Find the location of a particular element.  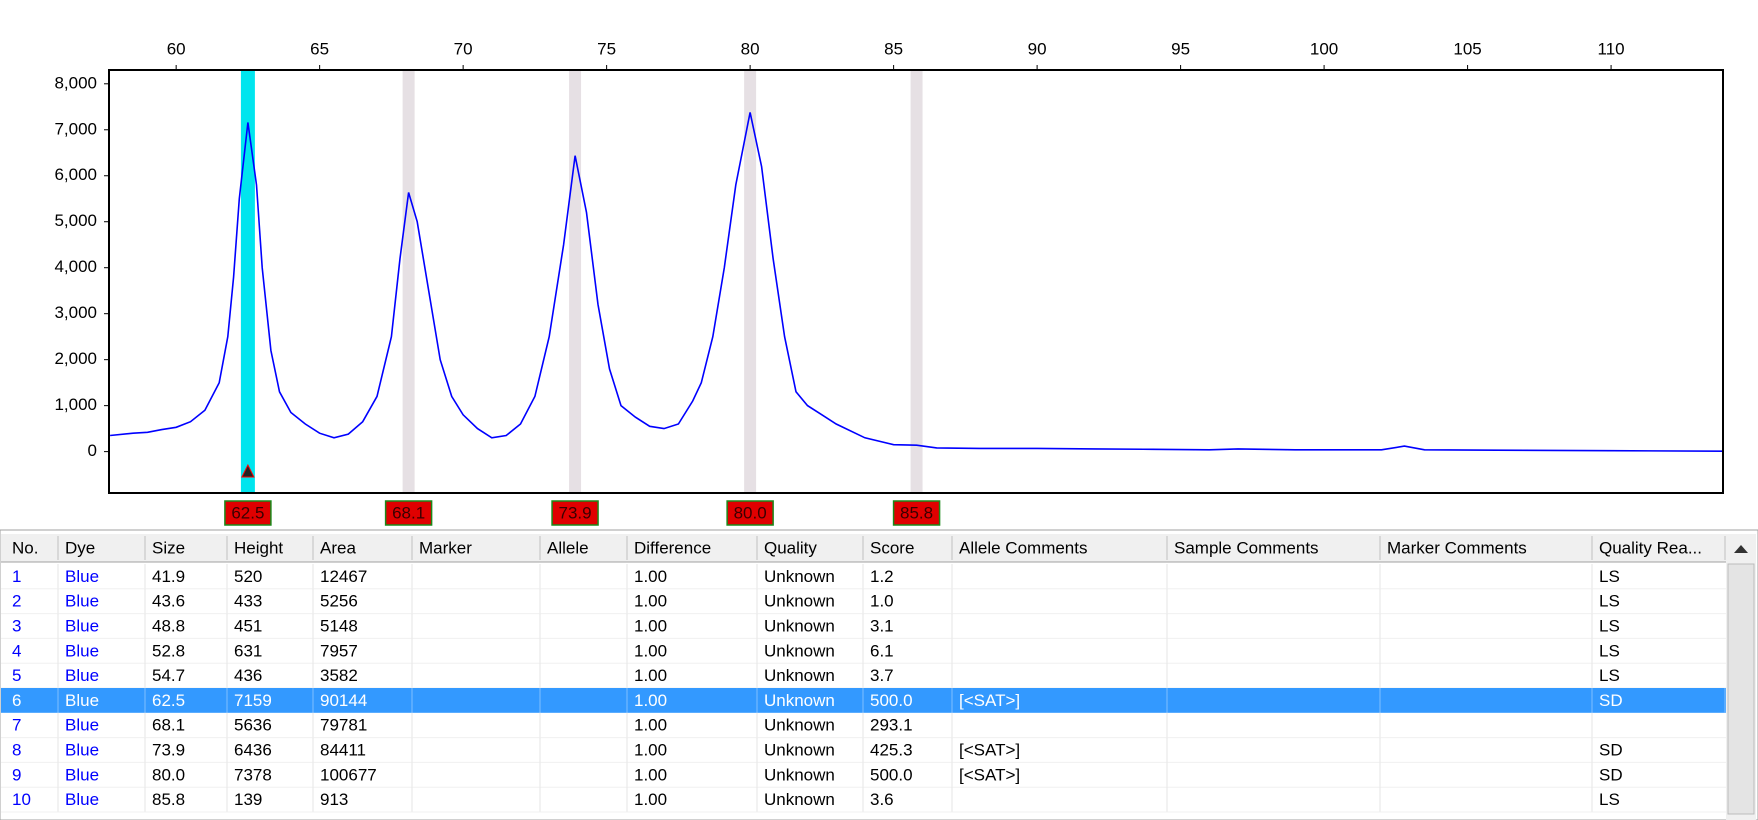

peak-label: 62.5 is located at coordinates (247, 512).